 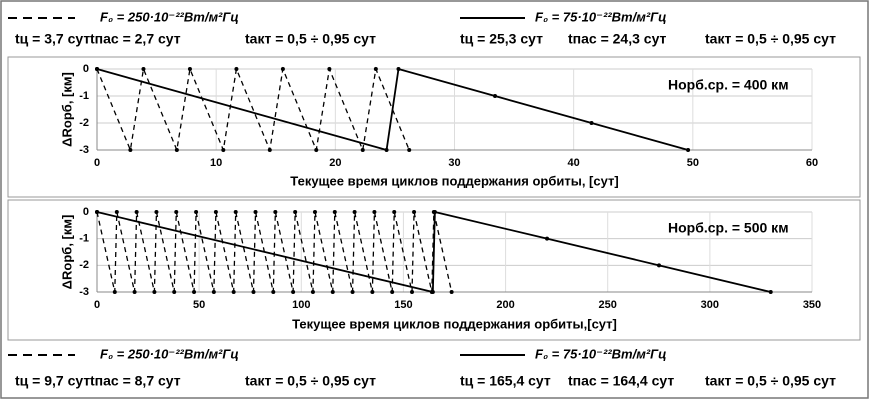 I want to click on parameter: tпас = 8,7 сут, so click(x=135, y=381).